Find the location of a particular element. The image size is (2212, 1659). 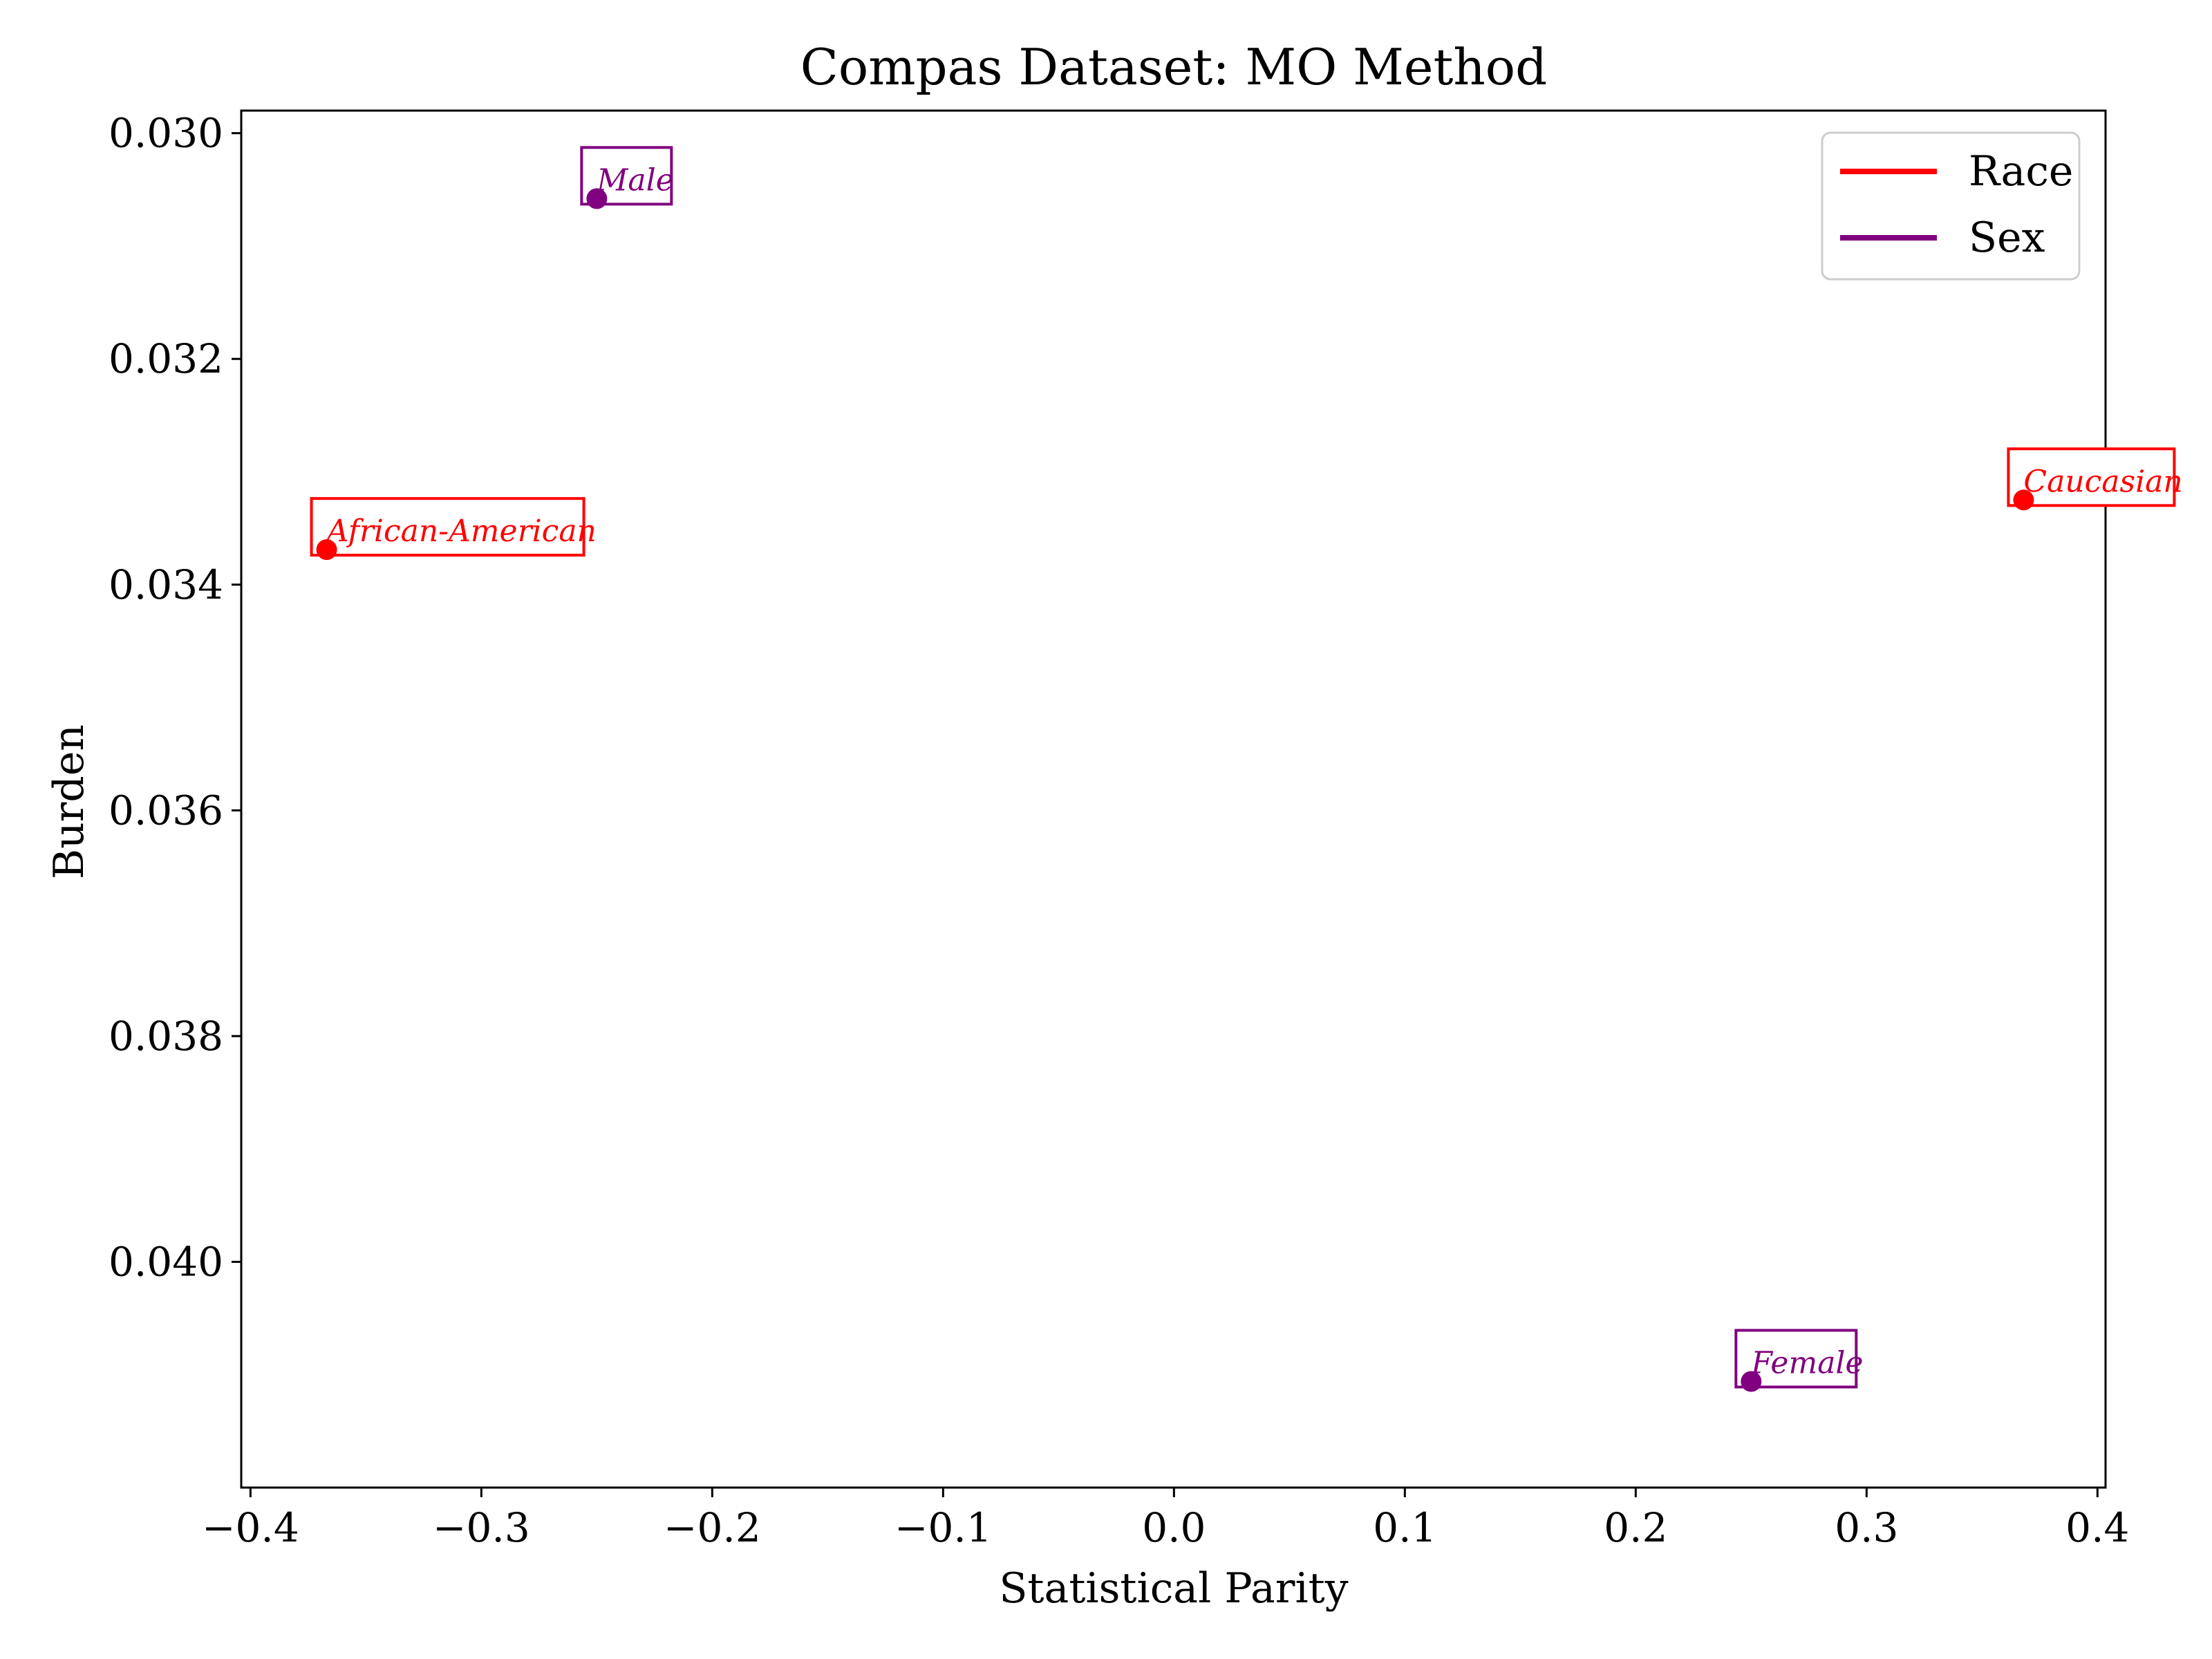

point-african-american: African-American is located at coordinates (453, 529).